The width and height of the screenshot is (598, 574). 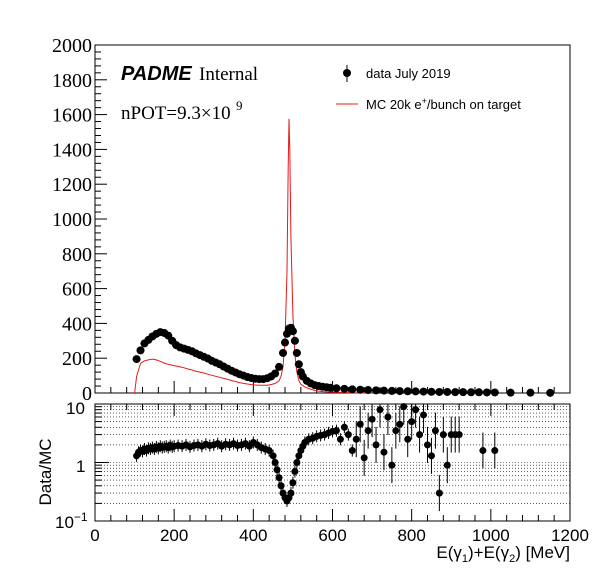 I want to click on legend-mc-label: MC 20k e+/bunch on target, so click(x=443, y=104).